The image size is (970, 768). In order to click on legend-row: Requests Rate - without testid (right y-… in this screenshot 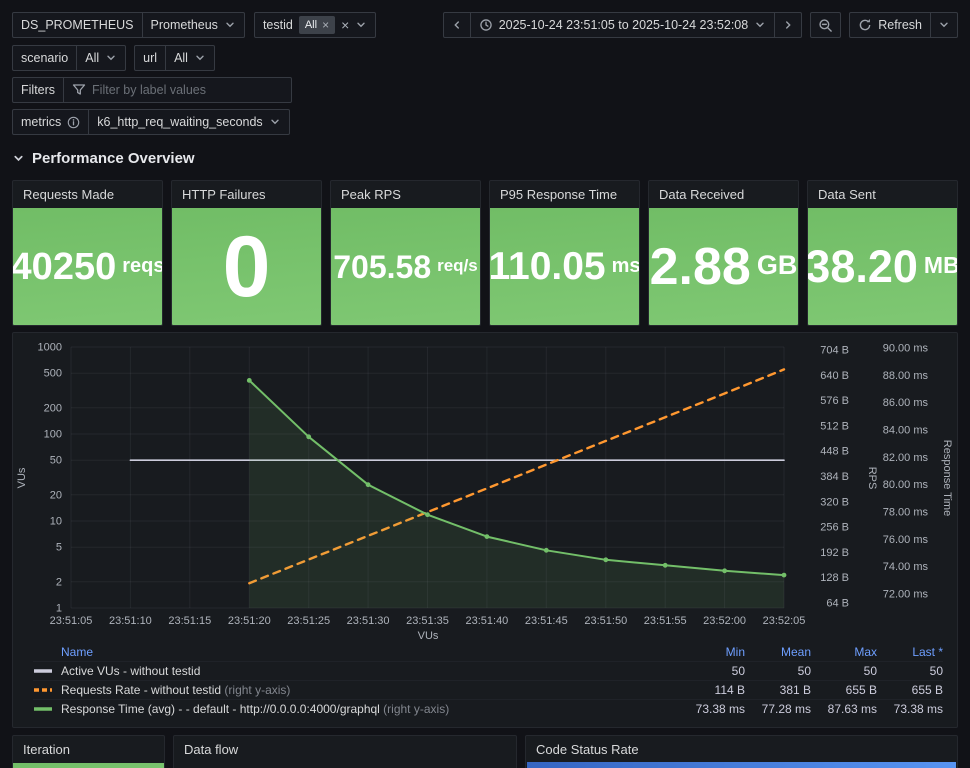, I will do `click(488, 689)`.